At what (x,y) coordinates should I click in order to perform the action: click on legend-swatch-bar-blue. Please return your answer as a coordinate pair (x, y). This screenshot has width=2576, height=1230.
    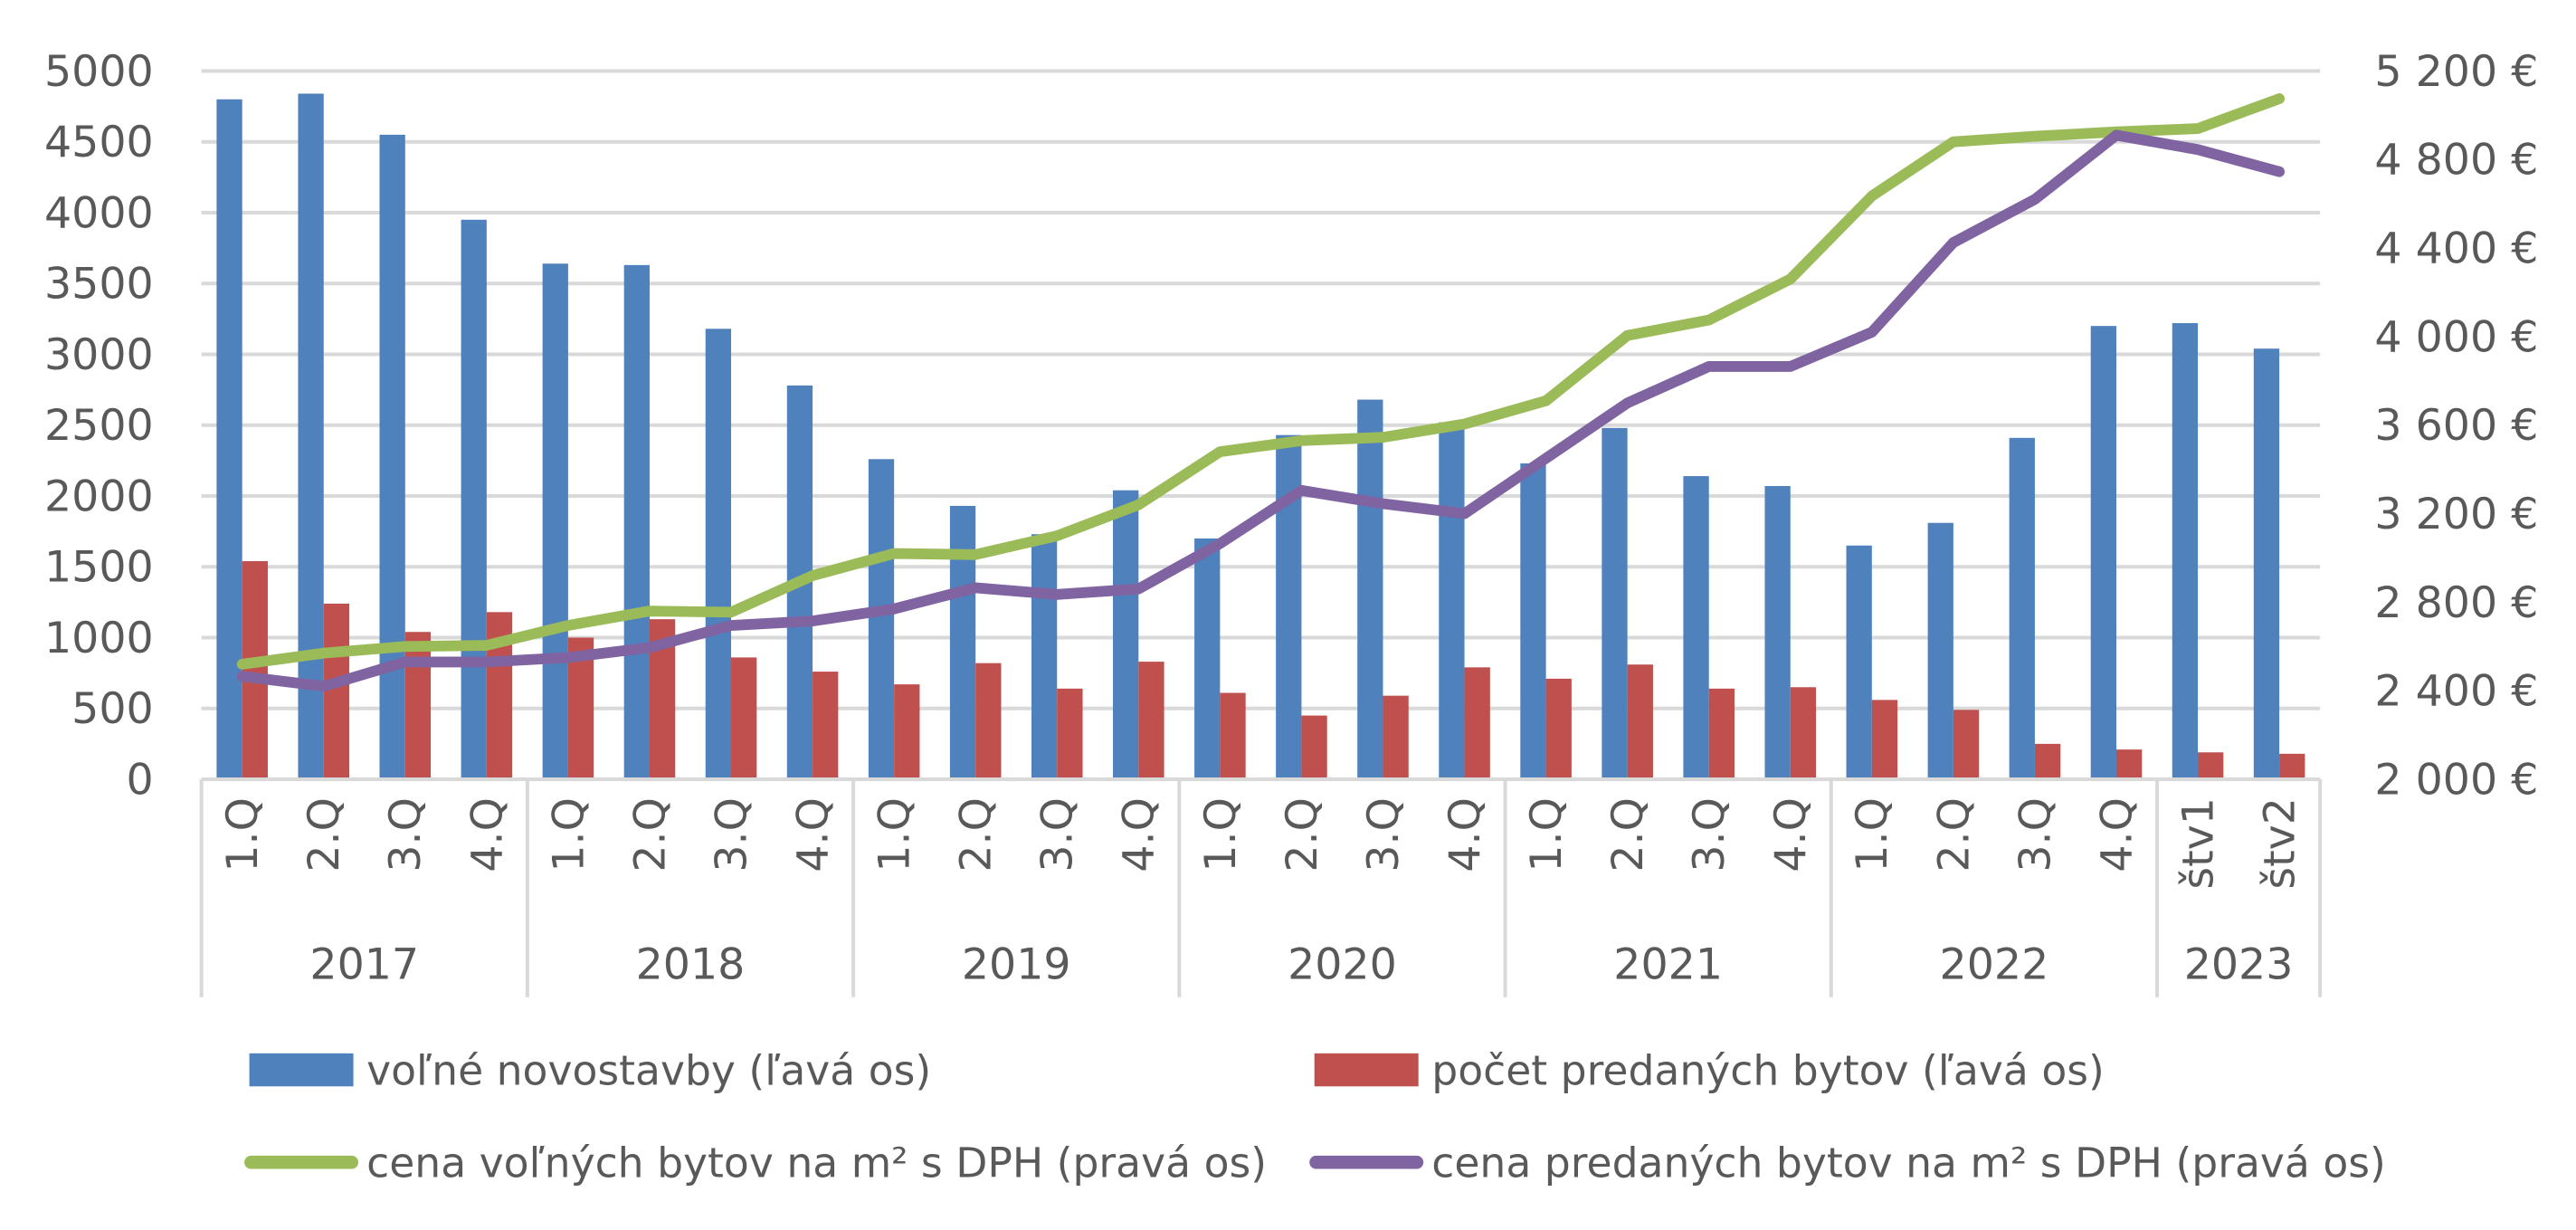
    Looking at the image, I should click on (301, 1070).